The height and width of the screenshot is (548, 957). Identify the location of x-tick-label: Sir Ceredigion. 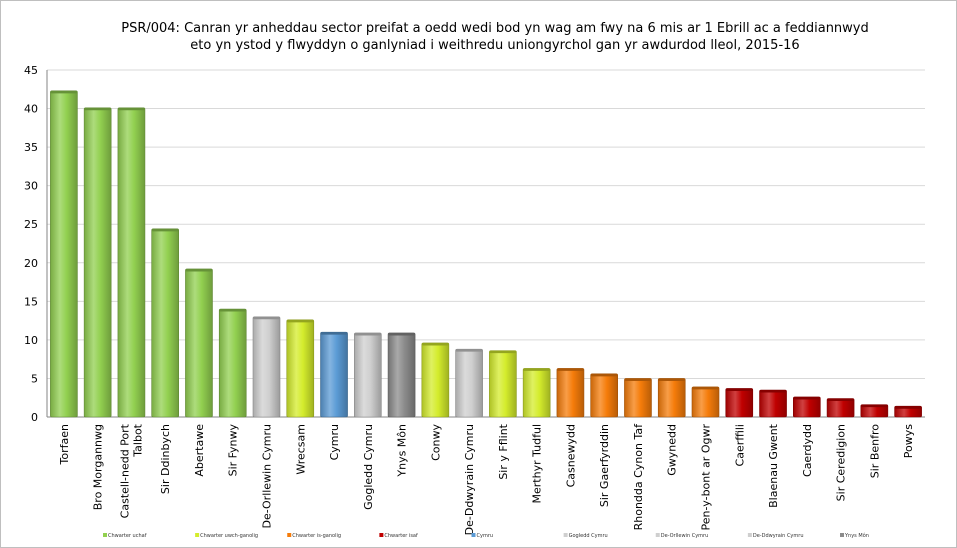
(841, 462).